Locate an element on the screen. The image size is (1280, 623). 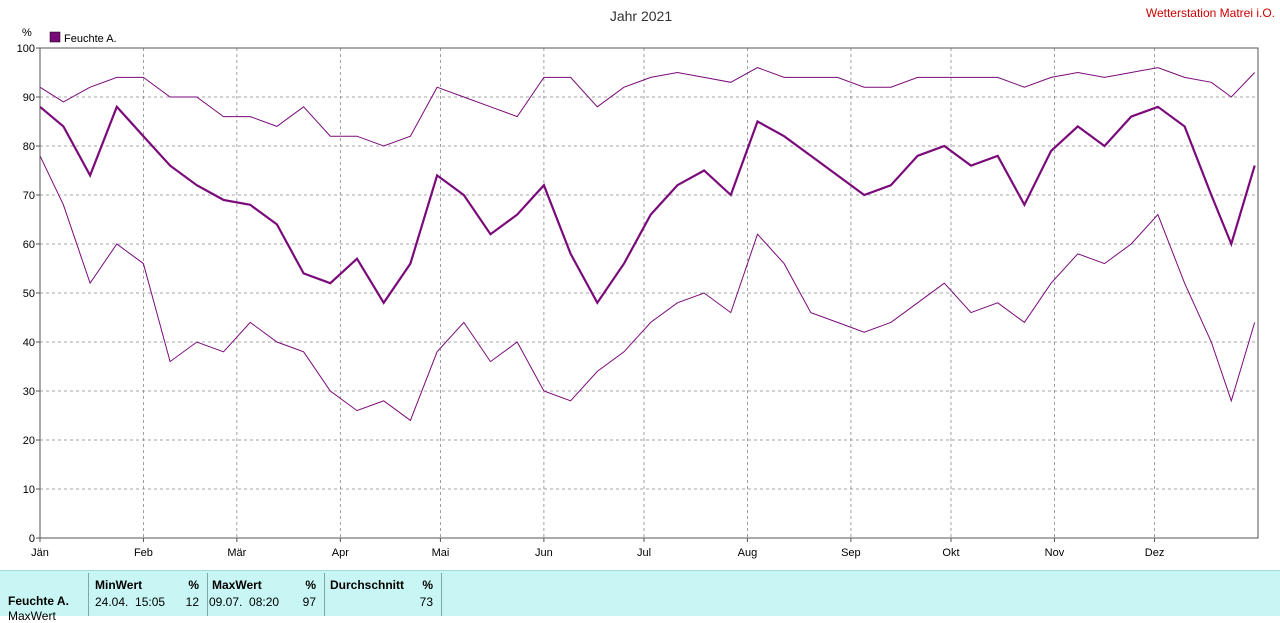
y-tick-label: 50 is located at coordinates (29, 294).